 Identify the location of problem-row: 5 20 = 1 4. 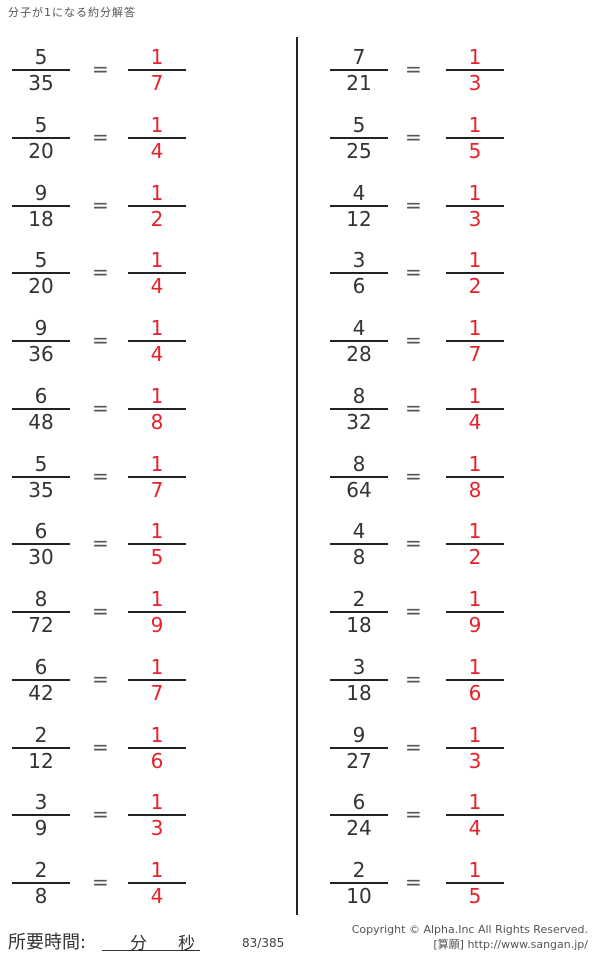
(300, 285).